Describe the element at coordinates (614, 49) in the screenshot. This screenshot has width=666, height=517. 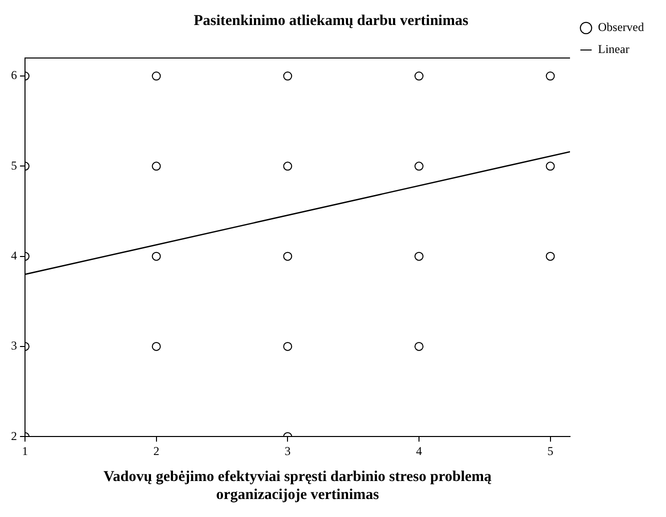
I see `legend-label: Linear` at that location.